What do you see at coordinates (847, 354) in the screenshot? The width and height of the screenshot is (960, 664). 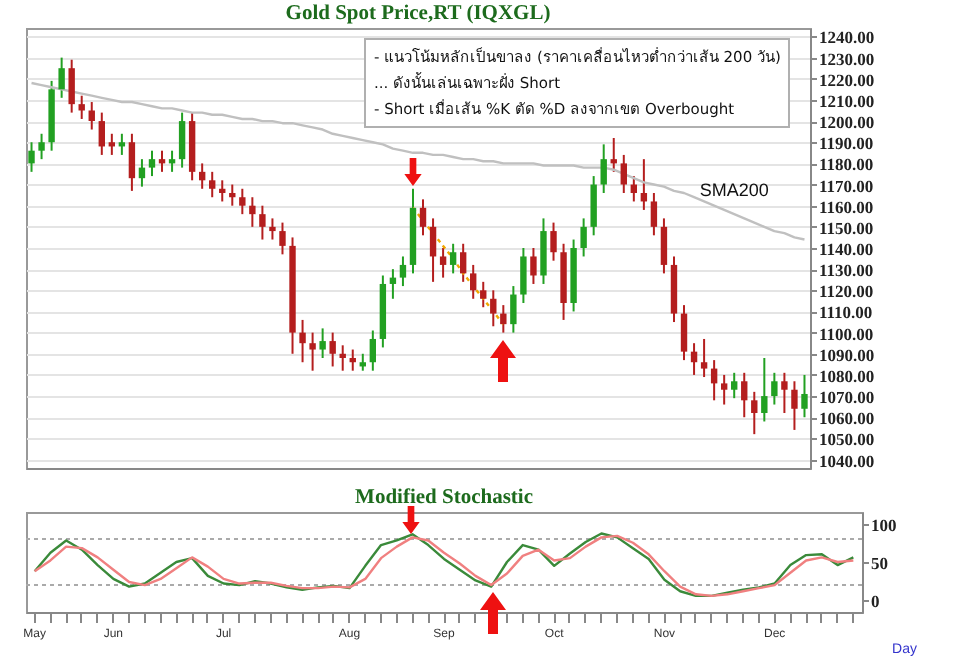 I see `y-tick-label: 1090.00` at bounding box center [847, 354].